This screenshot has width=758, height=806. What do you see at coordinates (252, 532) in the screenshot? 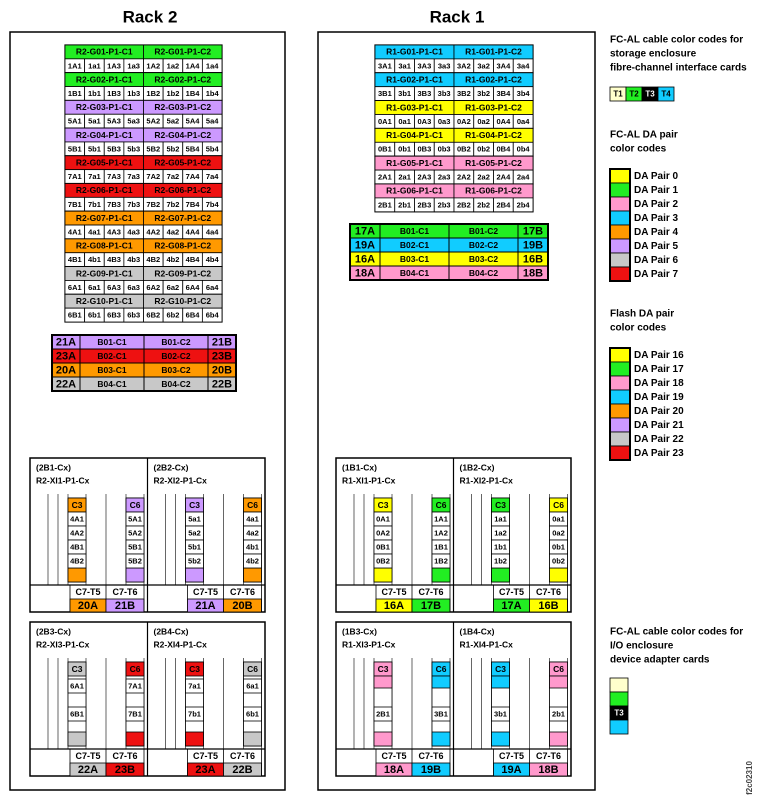
I see `port-label: 4a2` at bounding box center [252, 532].